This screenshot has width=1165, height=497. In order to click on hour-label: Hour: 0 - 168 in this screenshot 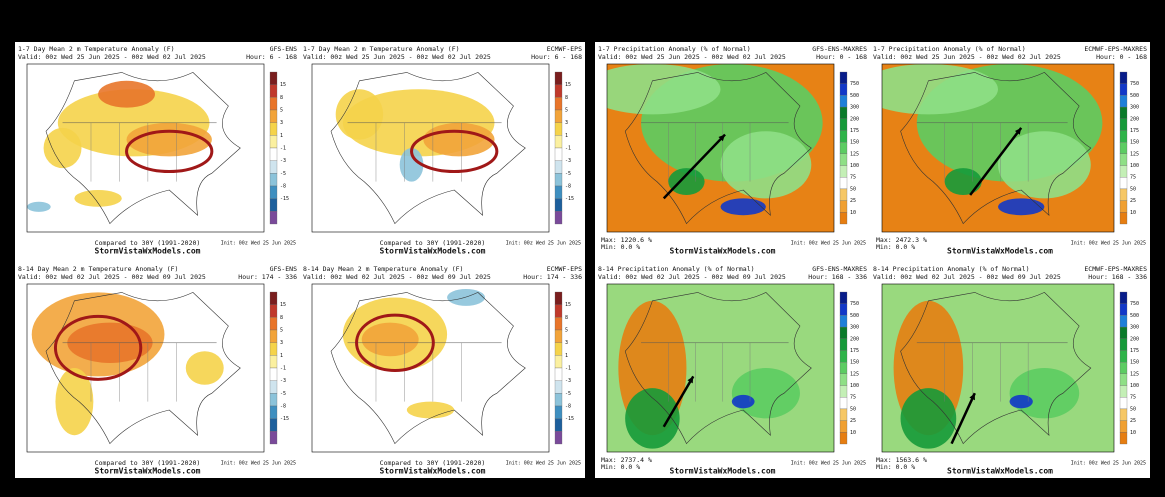, I will do `click(841, 57)`.